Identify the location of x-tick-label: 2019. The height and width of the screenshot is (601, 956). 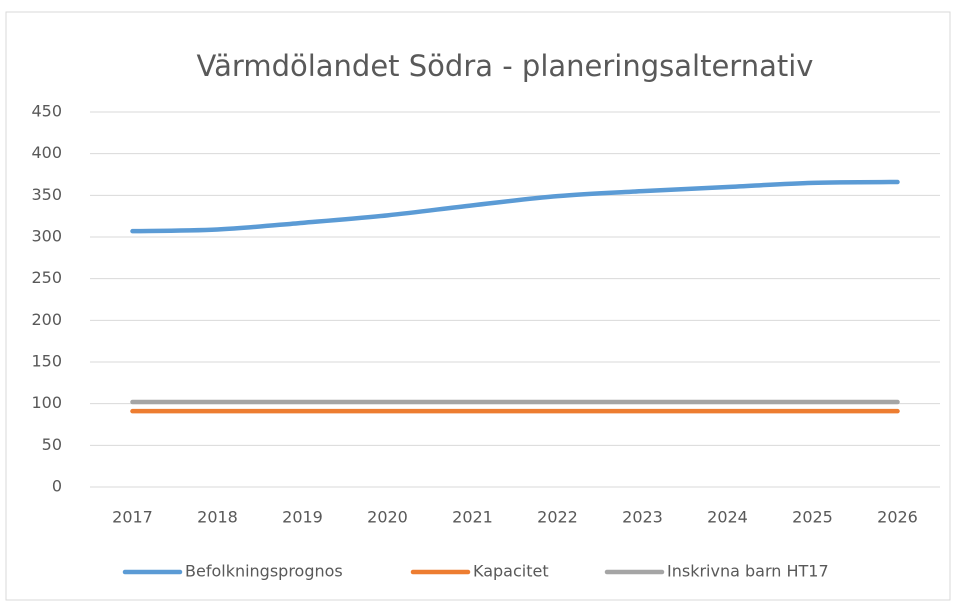
(302, 517).